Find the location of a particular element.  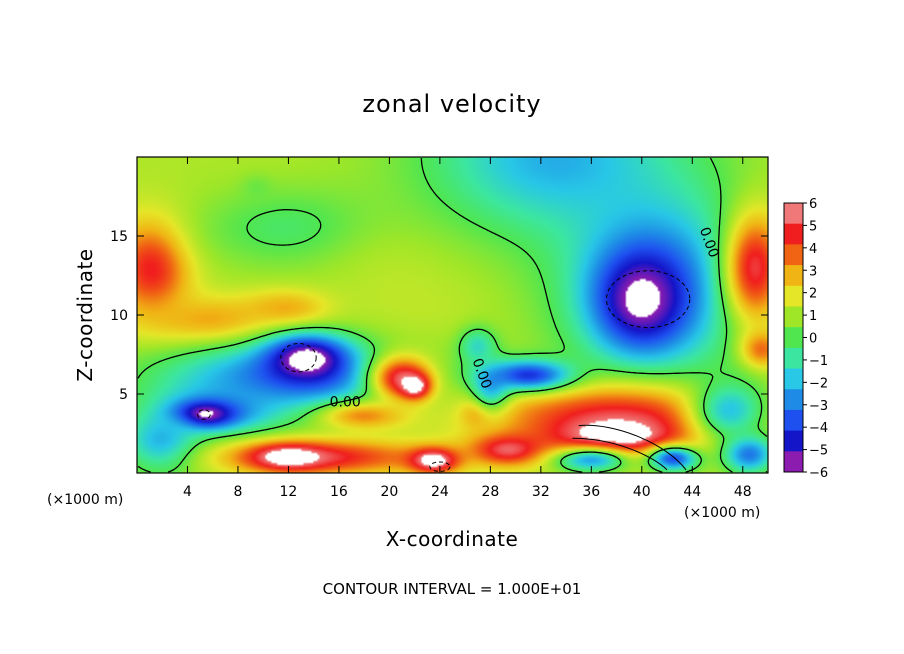

colorbar-tick-label: −2 is located at coordinates (818, 383).